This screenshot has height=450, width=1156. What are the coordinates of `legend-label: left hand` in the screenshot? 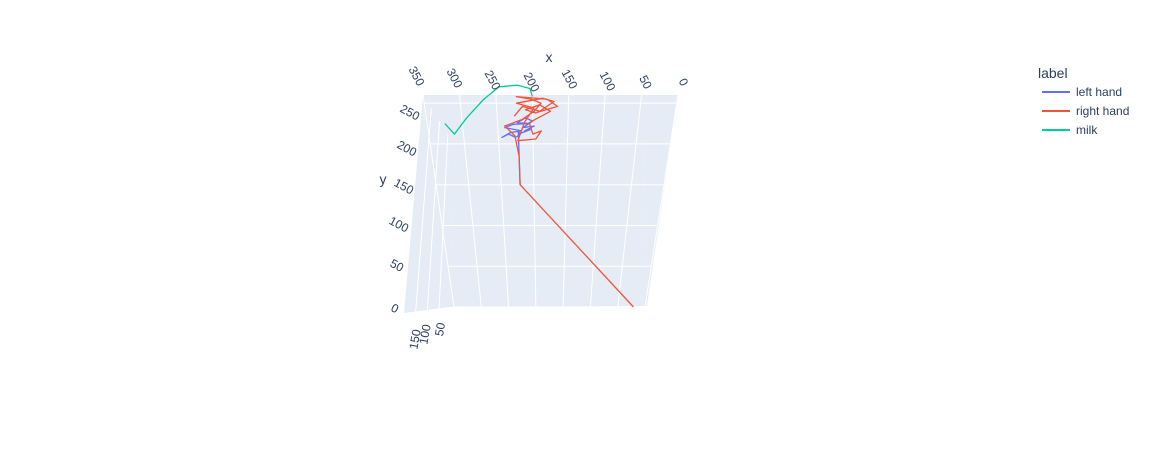 It's located at (1099, 92).